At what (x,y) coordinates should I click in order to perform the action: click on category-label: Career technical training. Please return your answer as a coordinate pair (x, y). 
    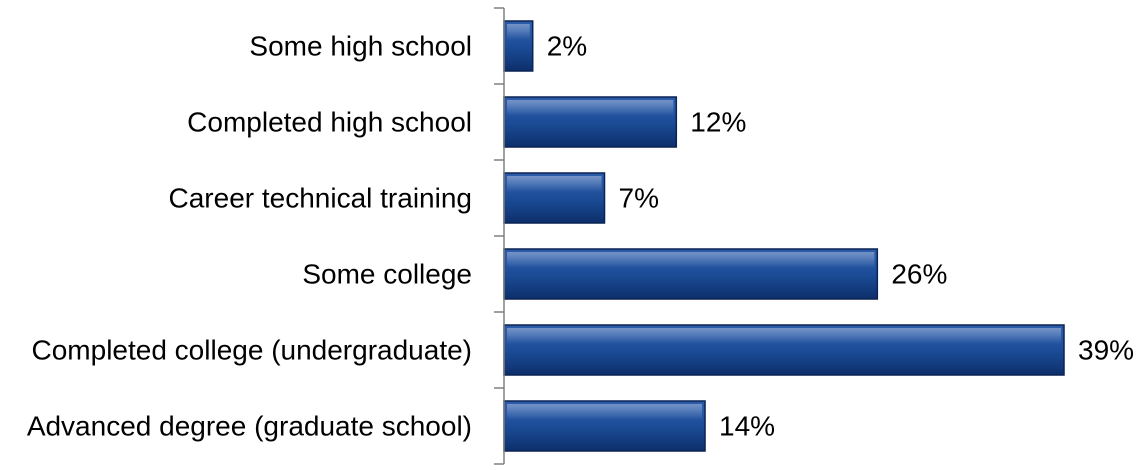
    Looking at the image, I should click on (321, 198).